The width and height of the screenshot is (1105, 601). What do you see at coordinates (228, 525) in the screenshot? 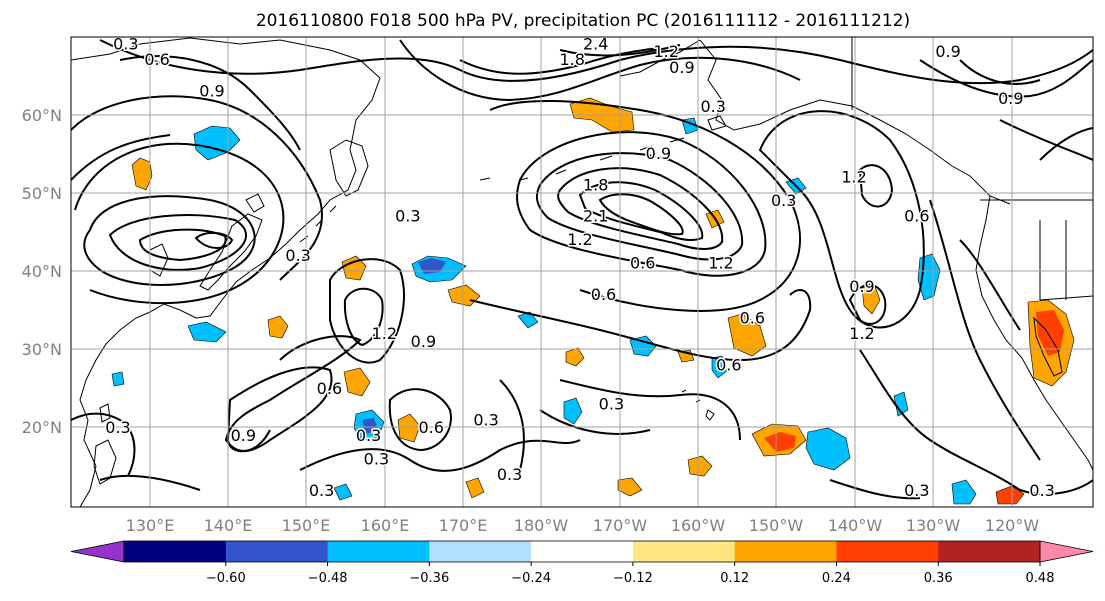
I see `lon-label: 140°E` at bounding box center [228, 525].